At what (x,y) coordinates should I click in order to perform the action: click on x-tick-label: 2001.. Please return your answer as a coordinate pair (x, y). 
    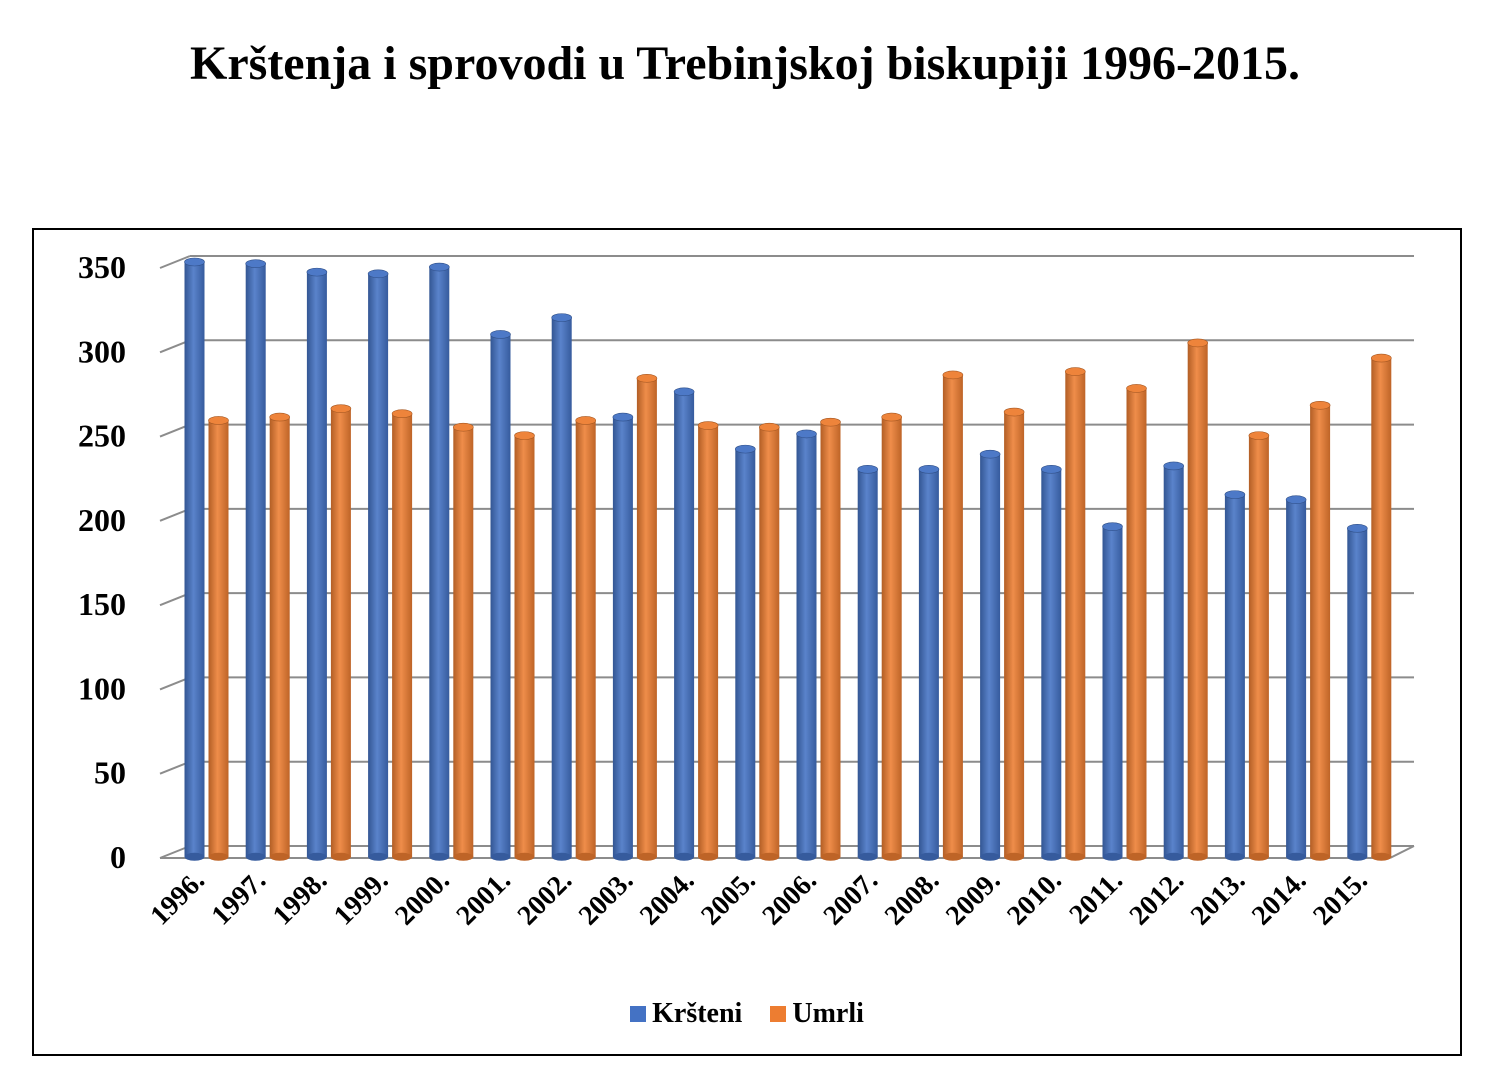
    Looking at the image, I should click on (483, 898).